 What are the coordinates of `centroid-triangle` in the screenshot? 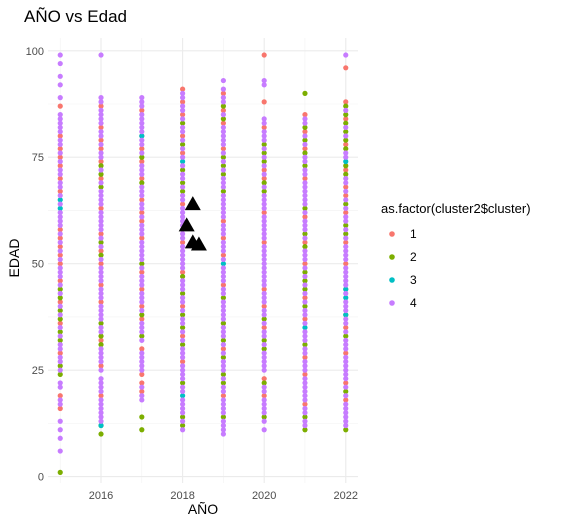 It's located at (198, 243).